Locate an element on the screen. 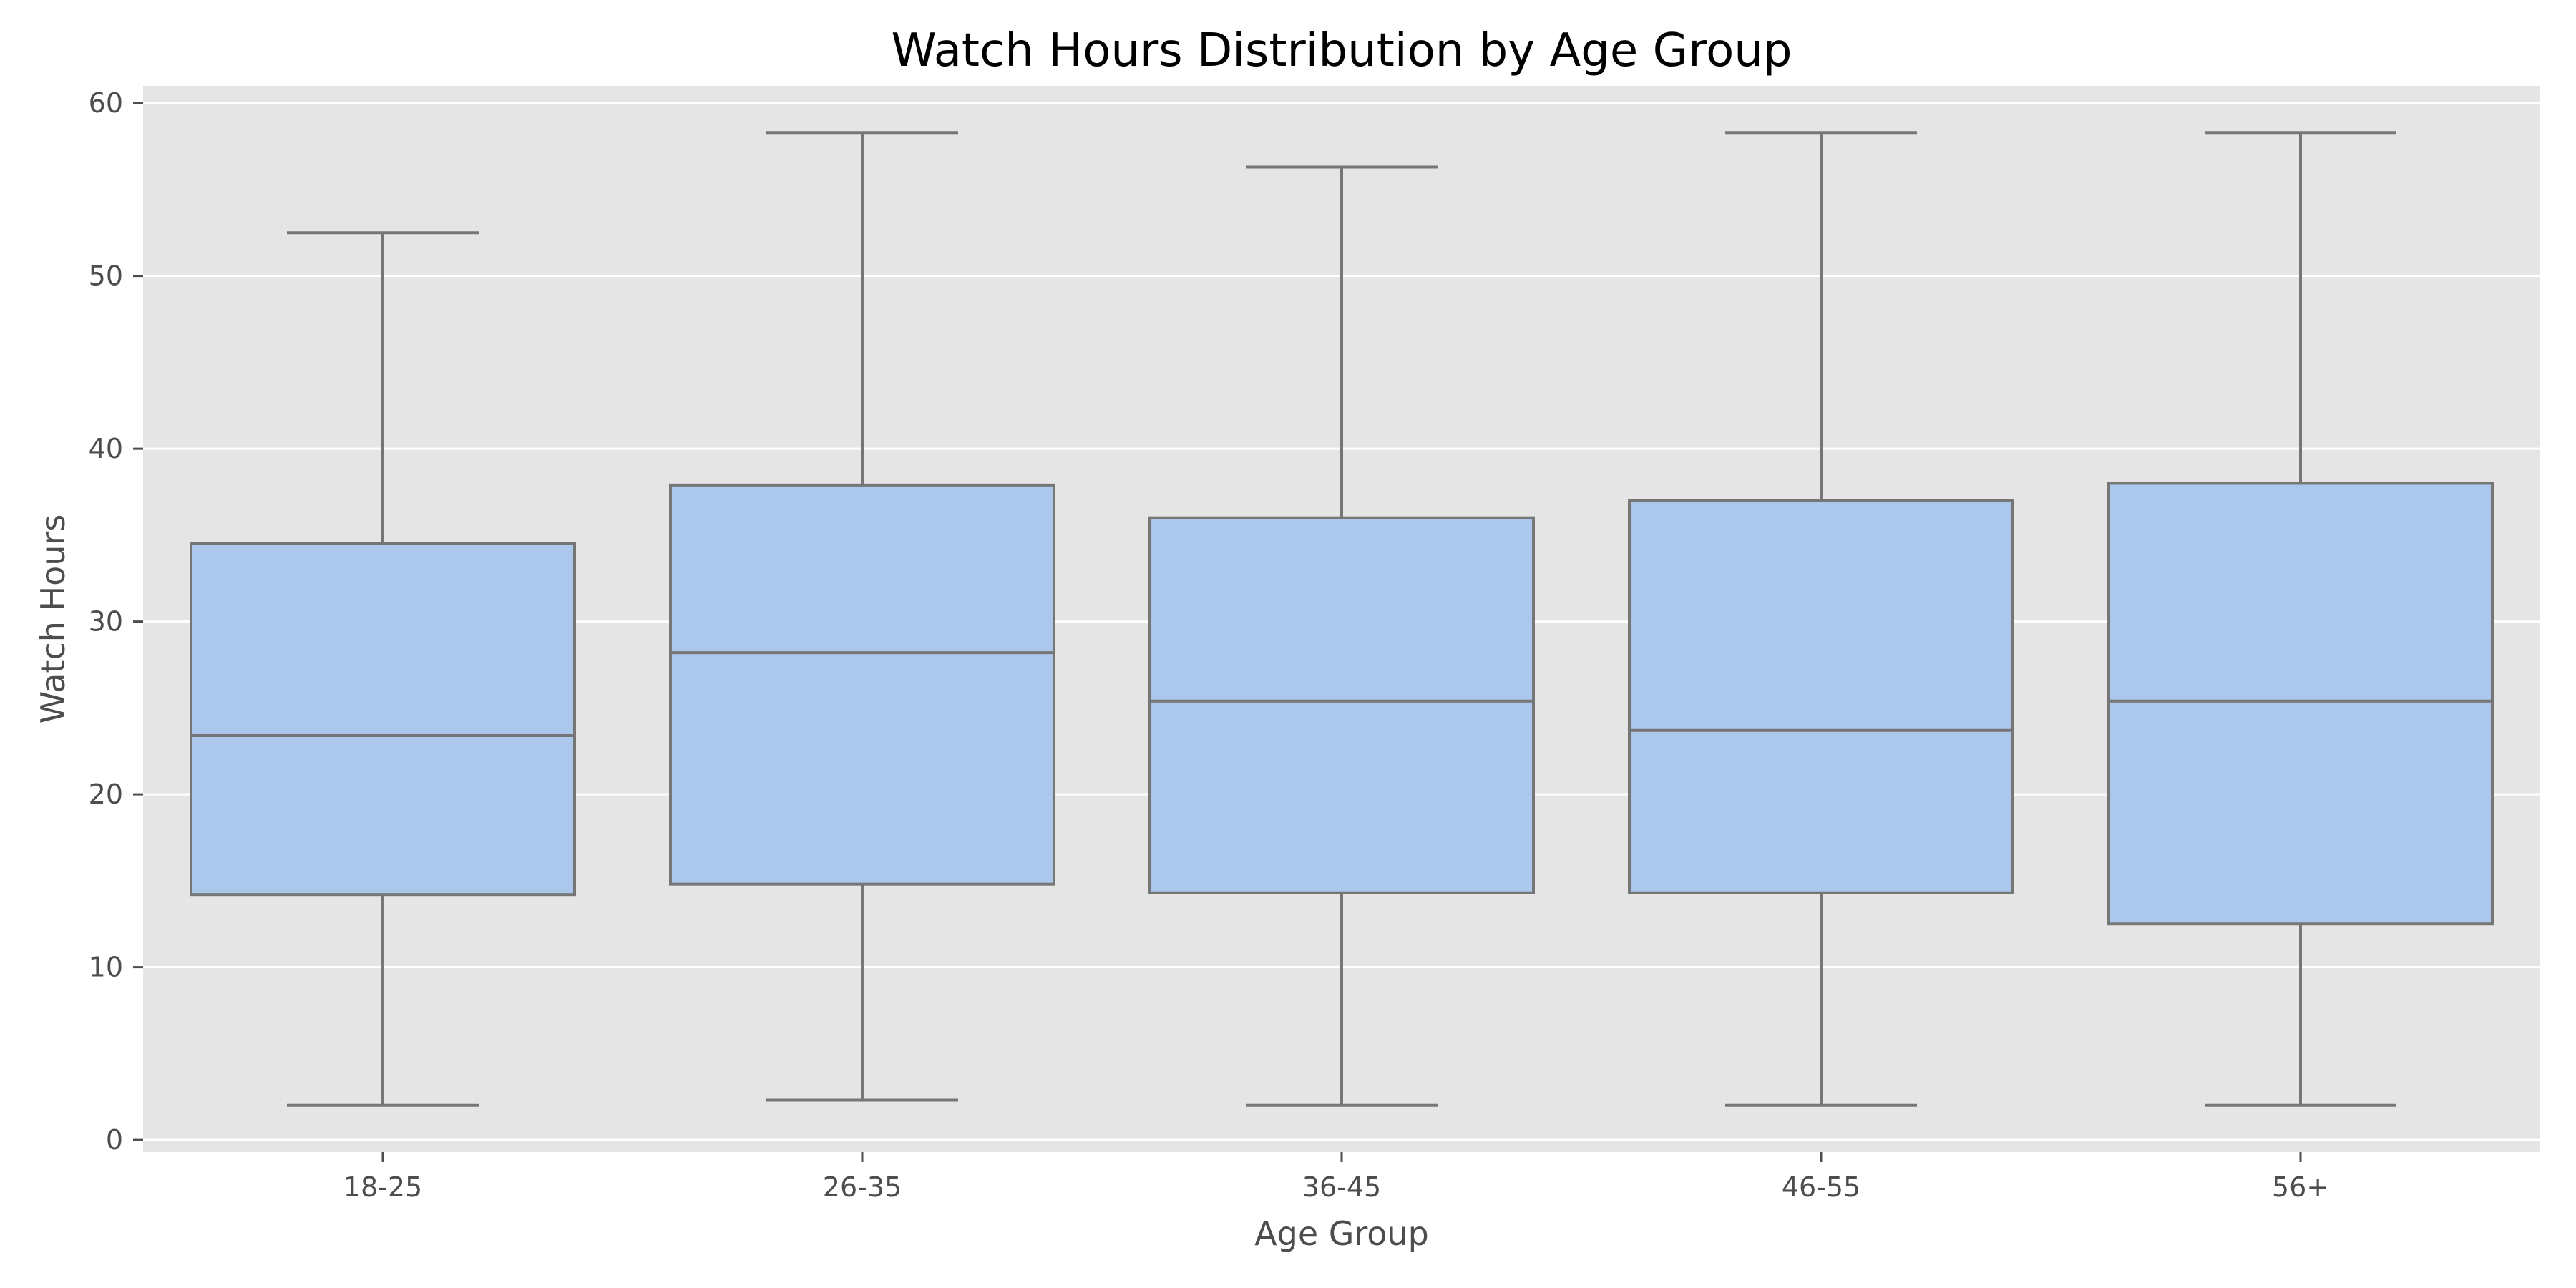 The image size is (2576, 1288). y-tick-label: 50 is located at coordinates (106, 276).